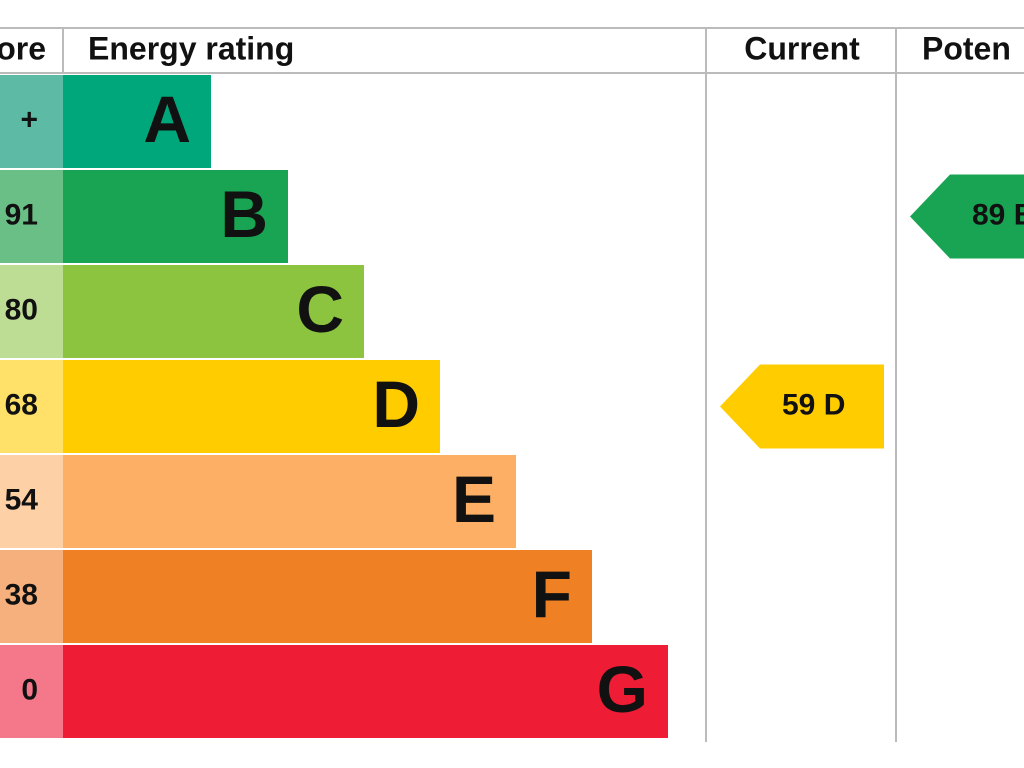  I want to click on rating-letter: G, so click(622, 689).